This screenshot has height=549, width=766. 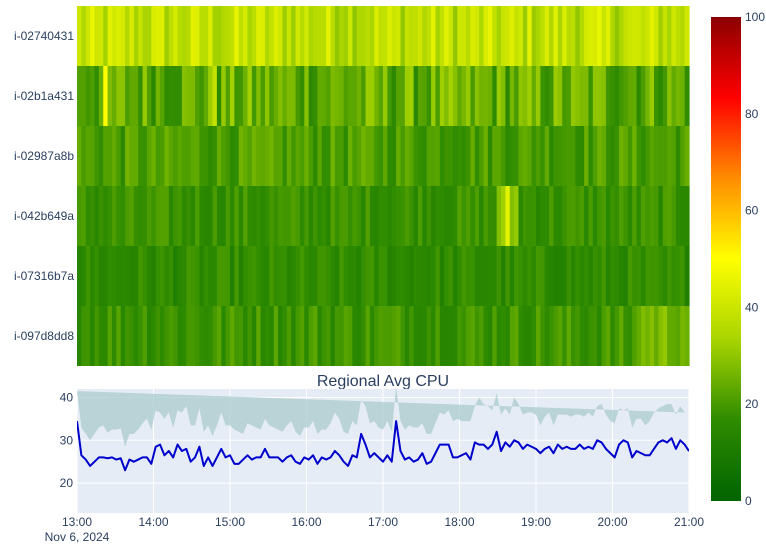 I want to click on colorbar-tick-label: 20, so click(x=752, y=404).